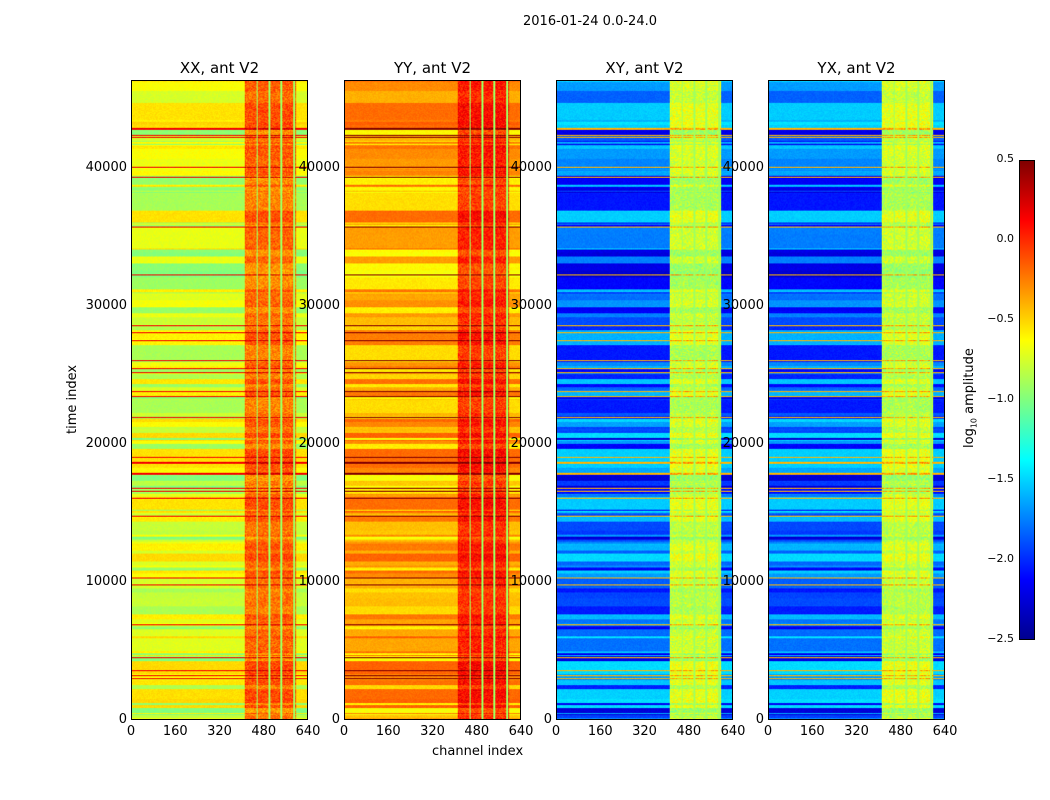  What do you see at coordinates (644, 68) in the screenshot?
I see `panel-title: XY, ant V2` at bounding box center [644, 68].